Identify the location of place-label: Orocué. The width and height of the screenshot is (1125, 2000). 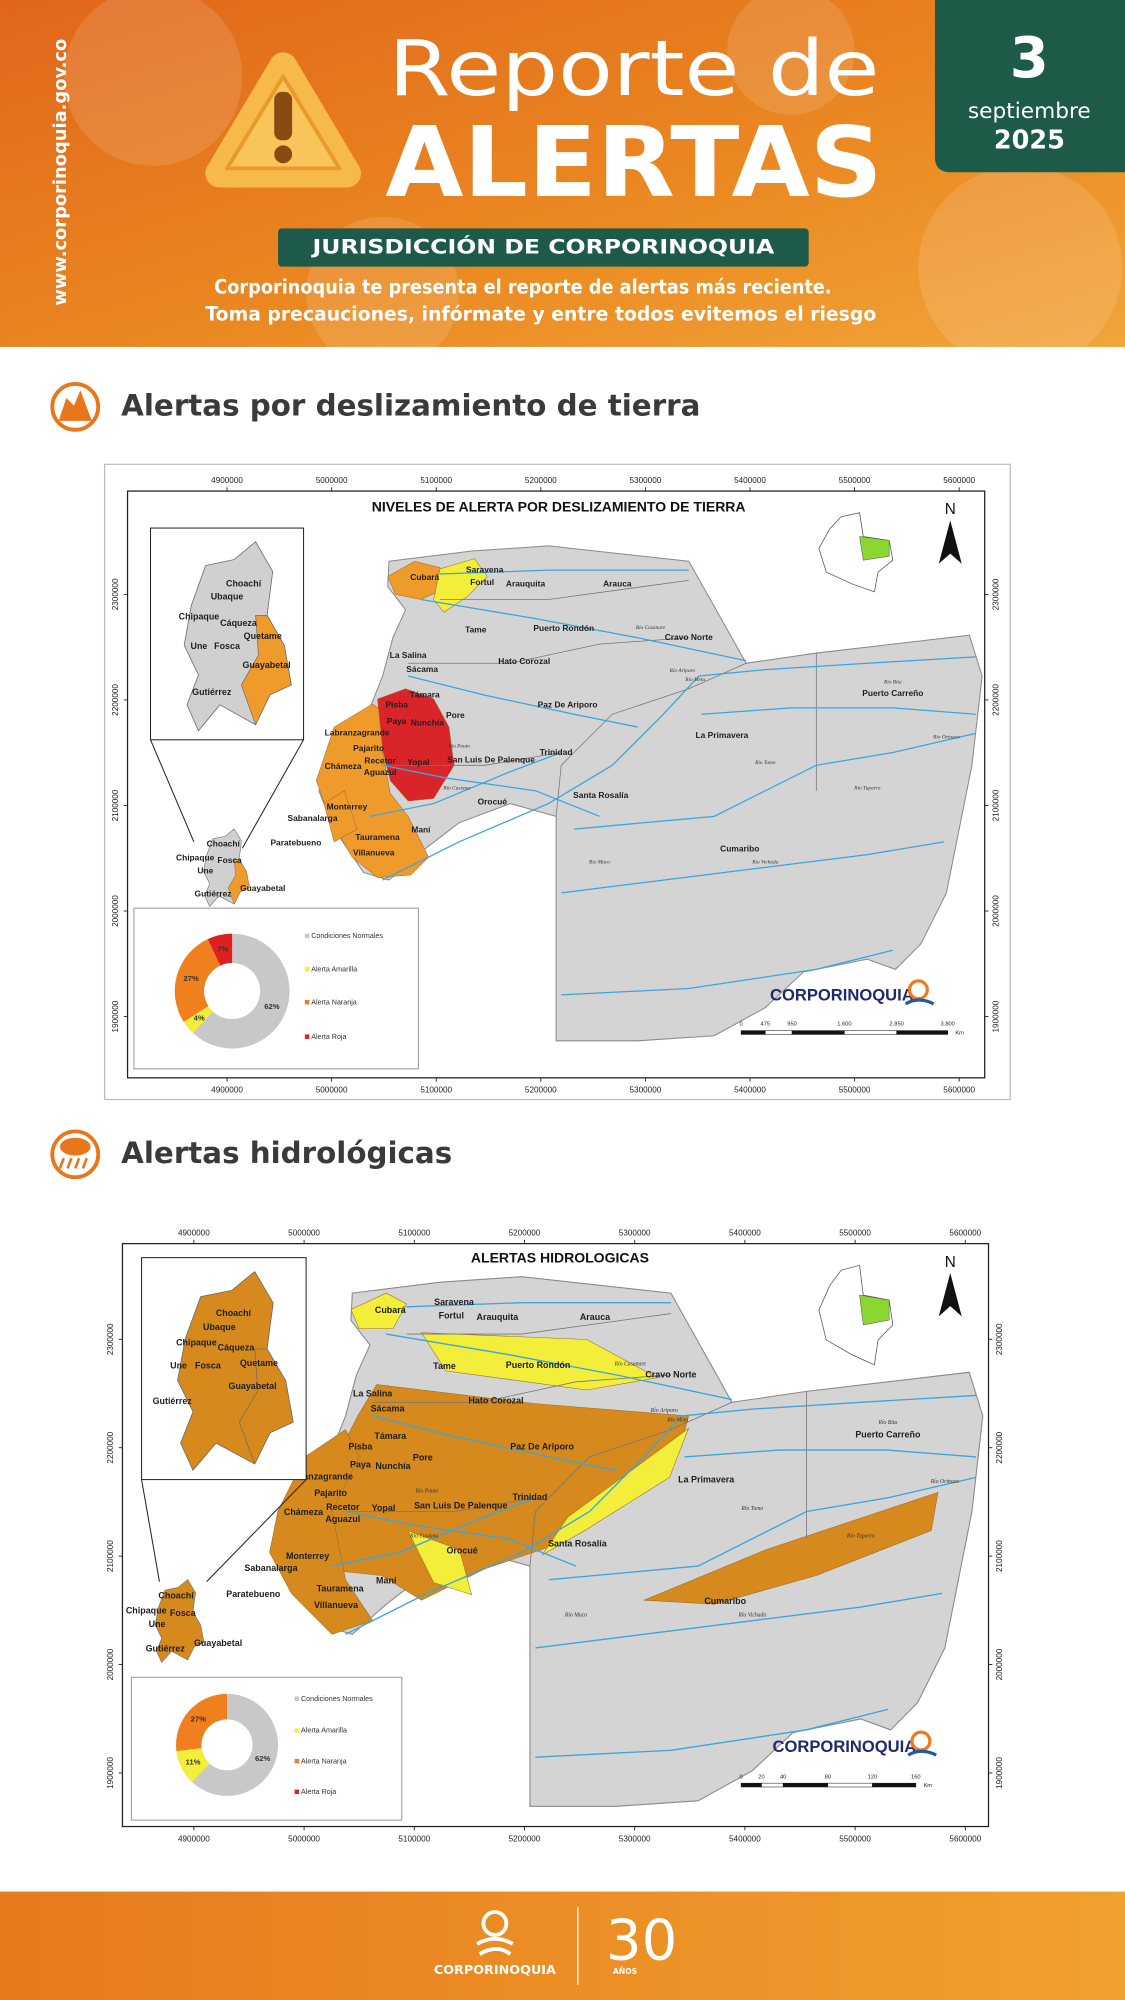
(493, 802).